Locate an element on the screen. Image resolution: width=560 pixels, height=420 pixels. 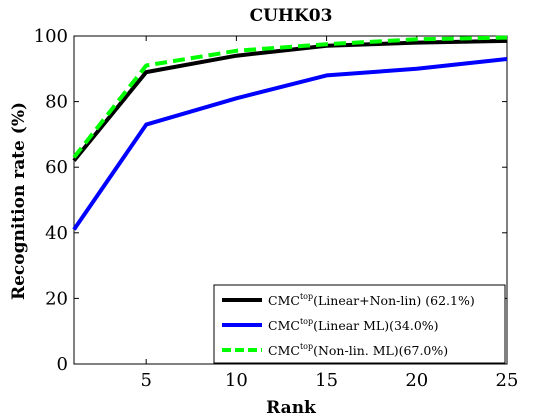
x-tick-label: 25 is located at coordinates (507, 380).